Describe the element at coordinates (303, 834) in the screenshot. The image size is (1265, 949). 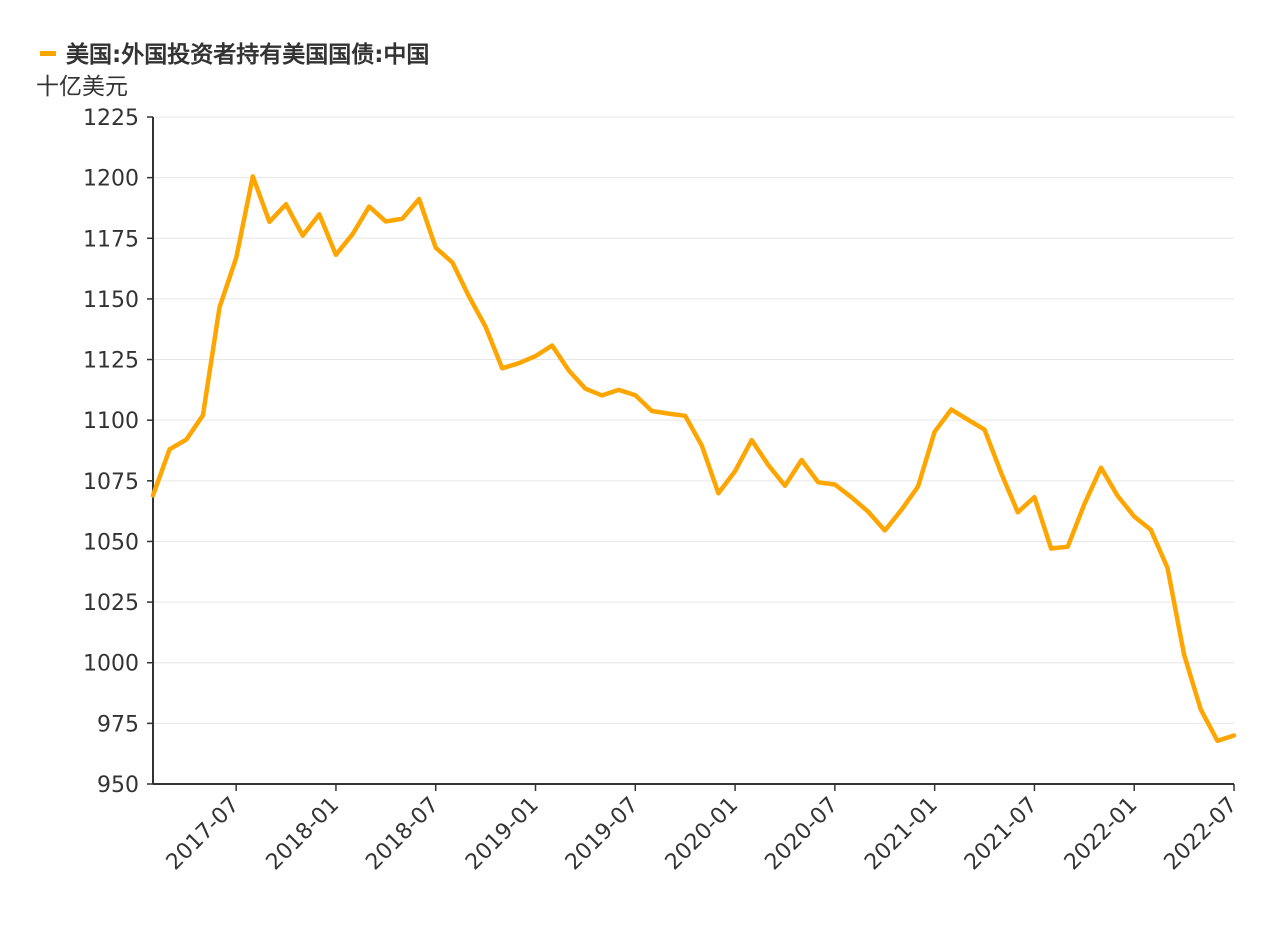
I see `x-tick-label: 2018-01` at that location.